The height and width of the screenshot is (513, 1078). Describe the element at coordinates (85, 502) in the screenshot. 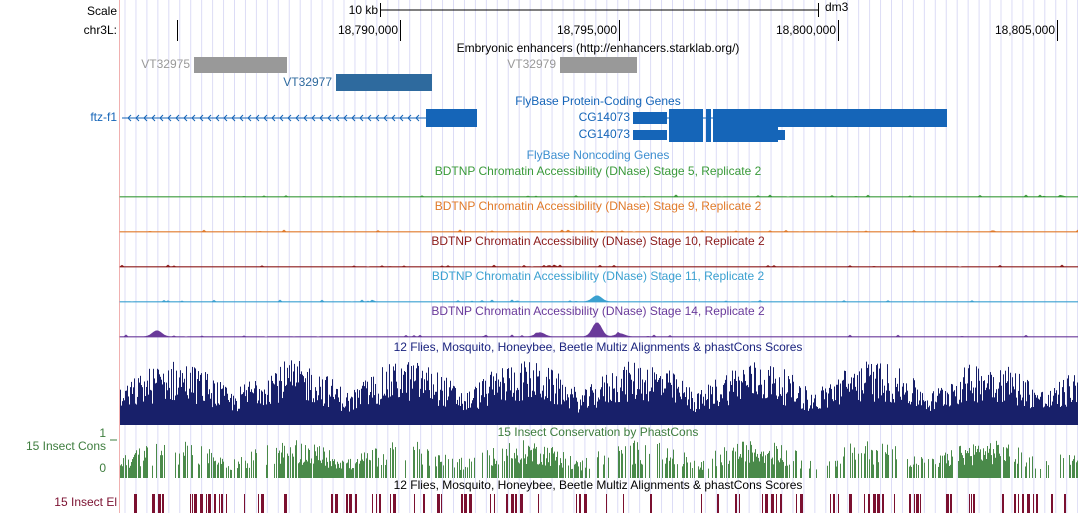

I see `track-label: 15 Insect El` at that location.